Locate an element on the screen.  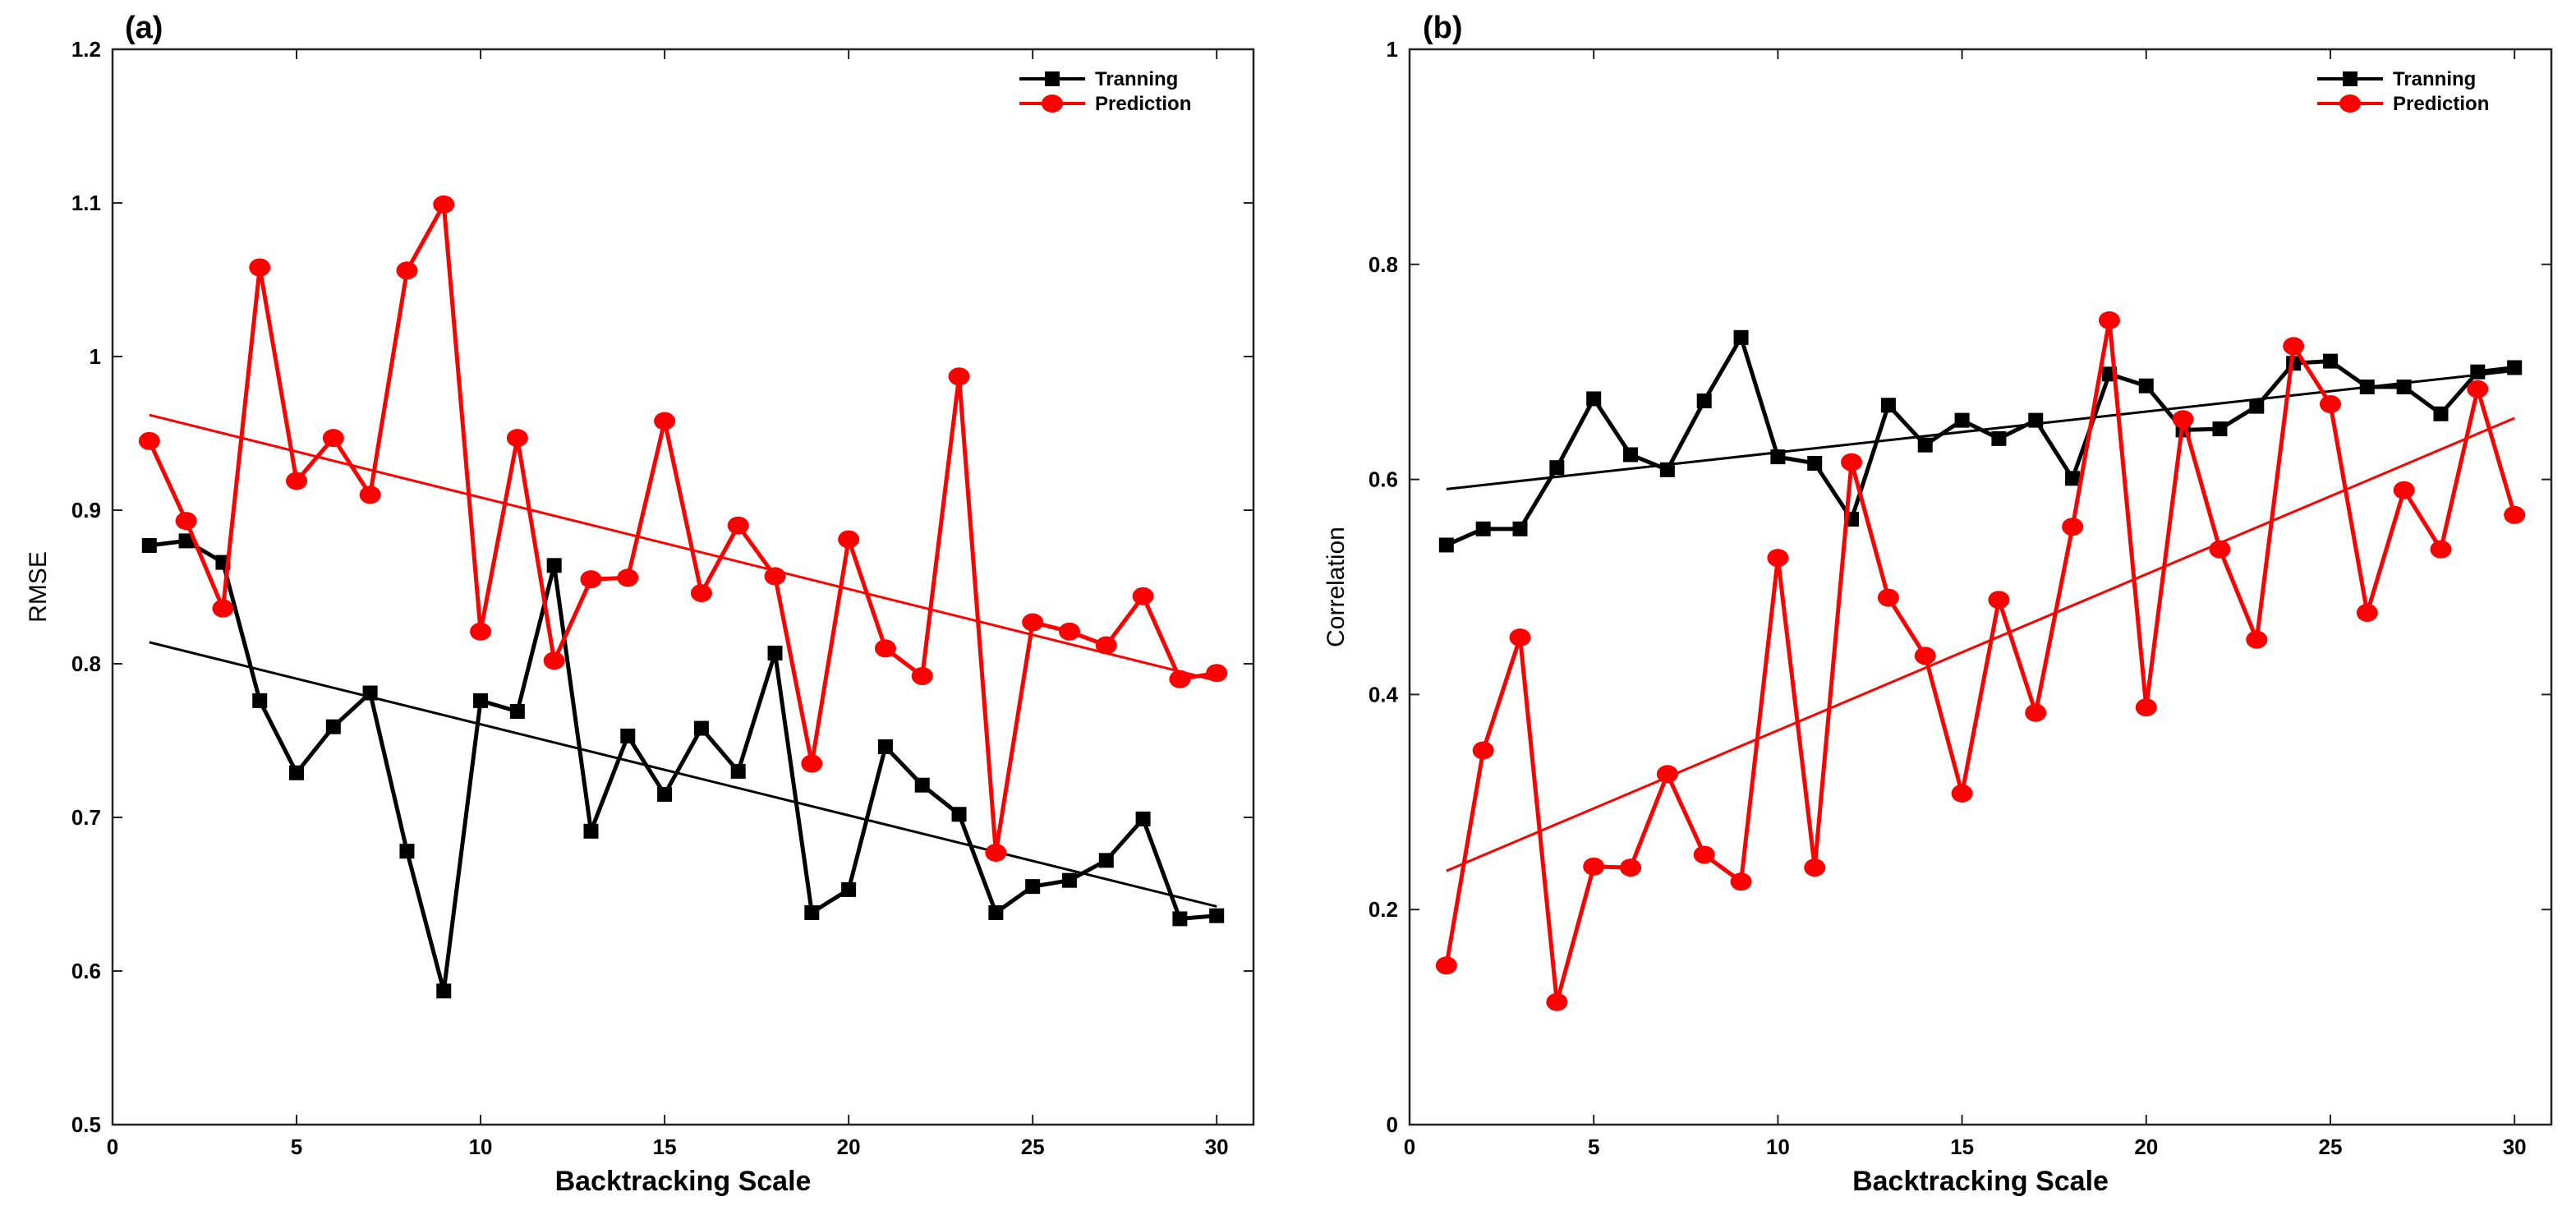
y-tick-label: 0.2 is located at coordinates (1383, 909).